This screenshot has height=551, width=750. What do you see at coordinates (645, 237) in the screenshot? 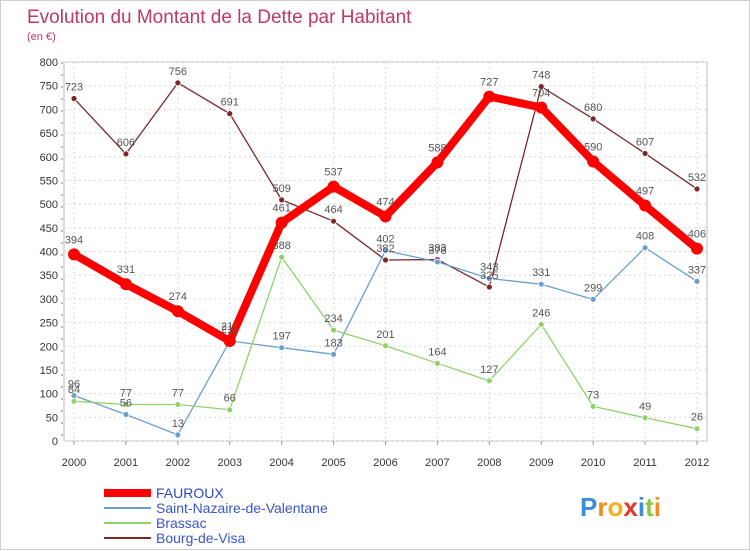
I see `data-label: 408` at bounding box center [645, 237].